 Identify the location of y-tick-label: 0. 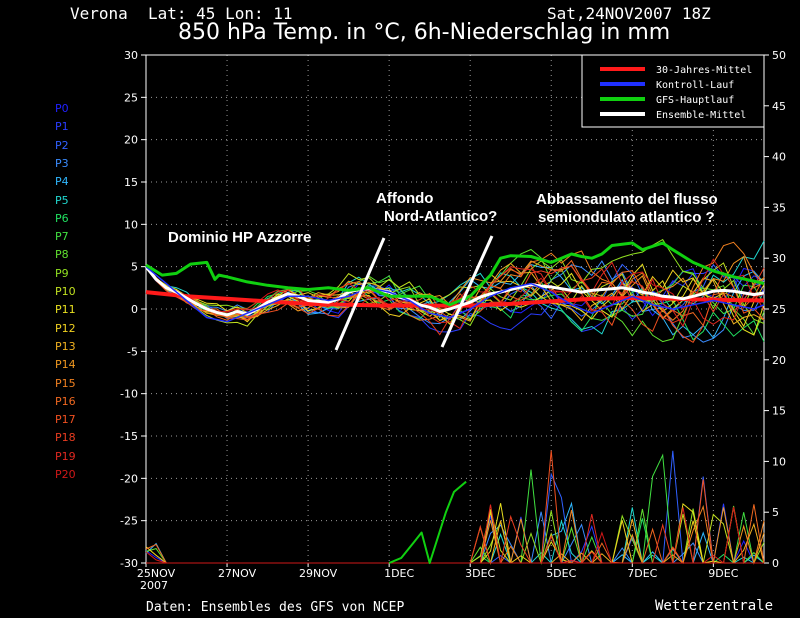
(134, 309).